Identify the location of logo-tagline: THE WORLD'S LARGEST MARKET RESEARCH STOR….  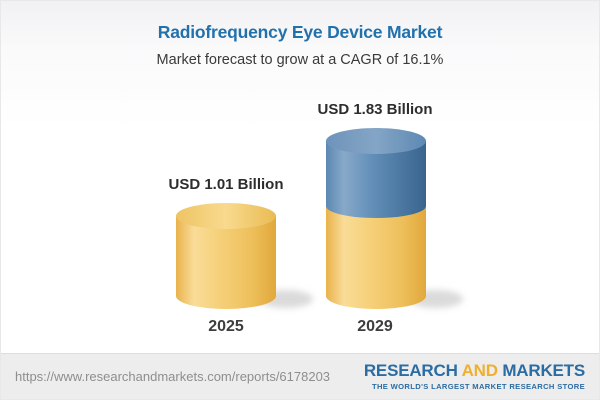
(478, 386).